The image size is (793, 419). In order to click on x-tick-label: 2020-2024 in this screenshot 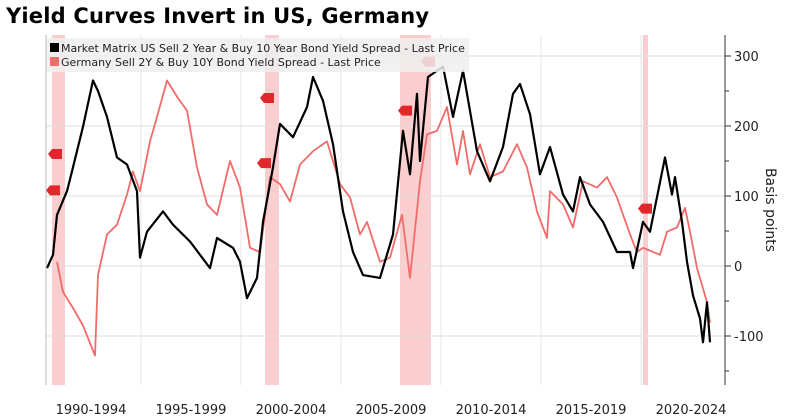, I will do `click(691, 410)`.